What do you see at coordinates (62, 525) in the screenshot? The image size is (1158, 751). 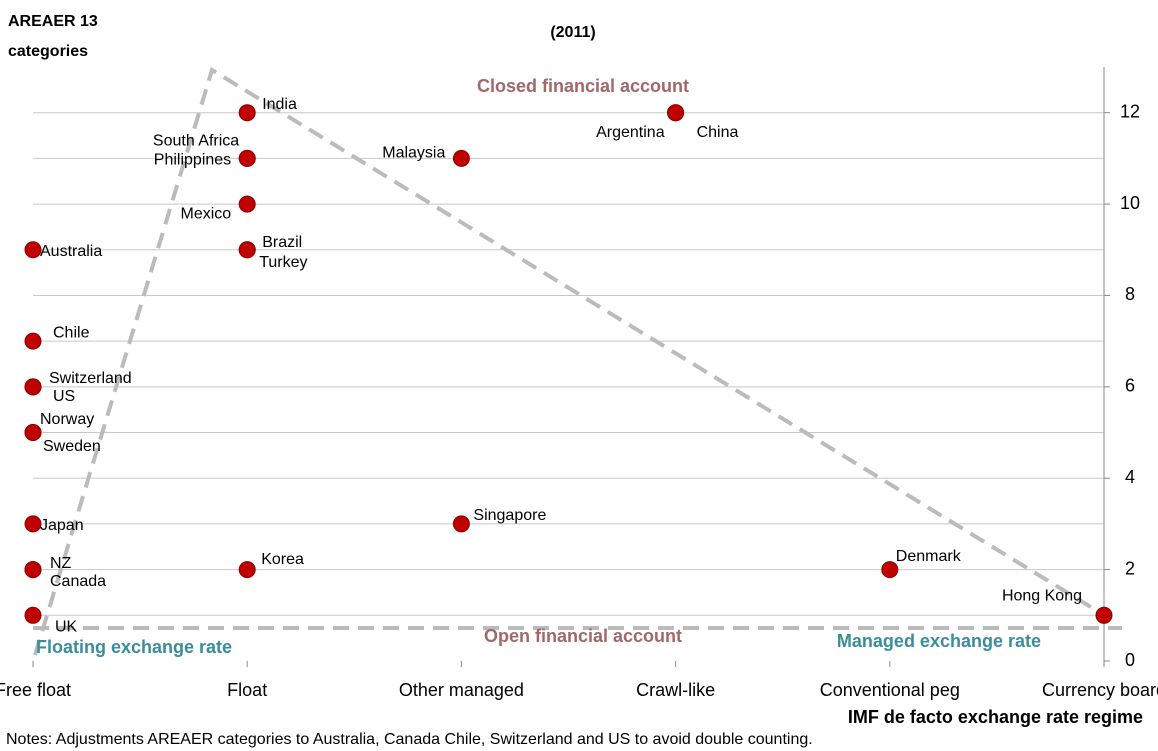 I see `point-label: Japan` at bounding box center [62, 525].